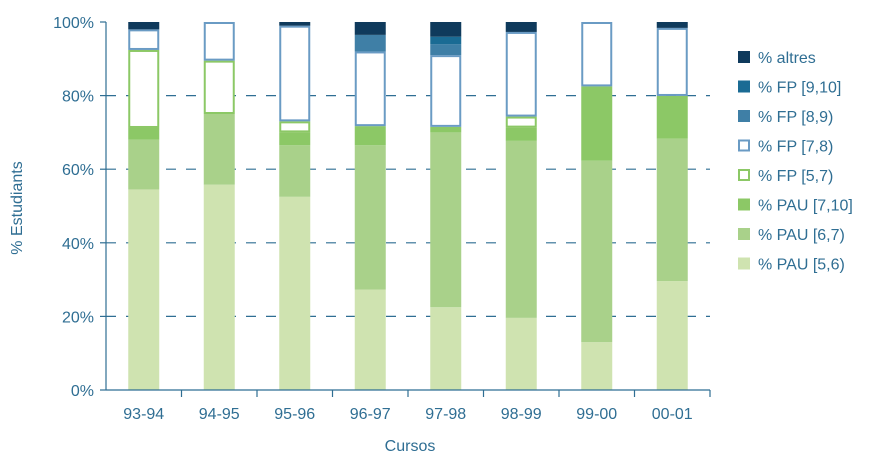  What do you see at coordinates (801, 235) in the screenshot?
I see `legend-label: % PAU [6,7)` at bounding box center [801, 235].